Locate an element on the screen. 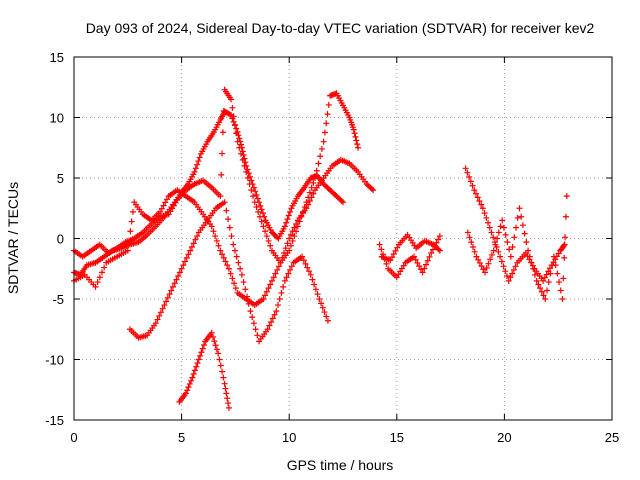 The width and height of the screenshot is (640, 480). x-axis-title: GPS time / hours is located at coordinates (340, 465).